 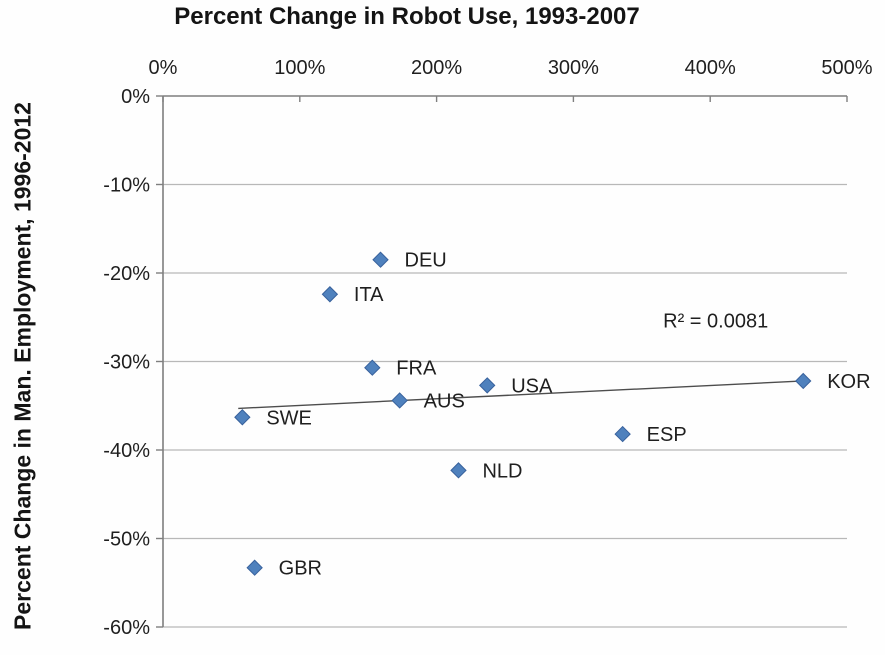 I want to click on point-label-GBR: GBR, so click(x=300, y=569).